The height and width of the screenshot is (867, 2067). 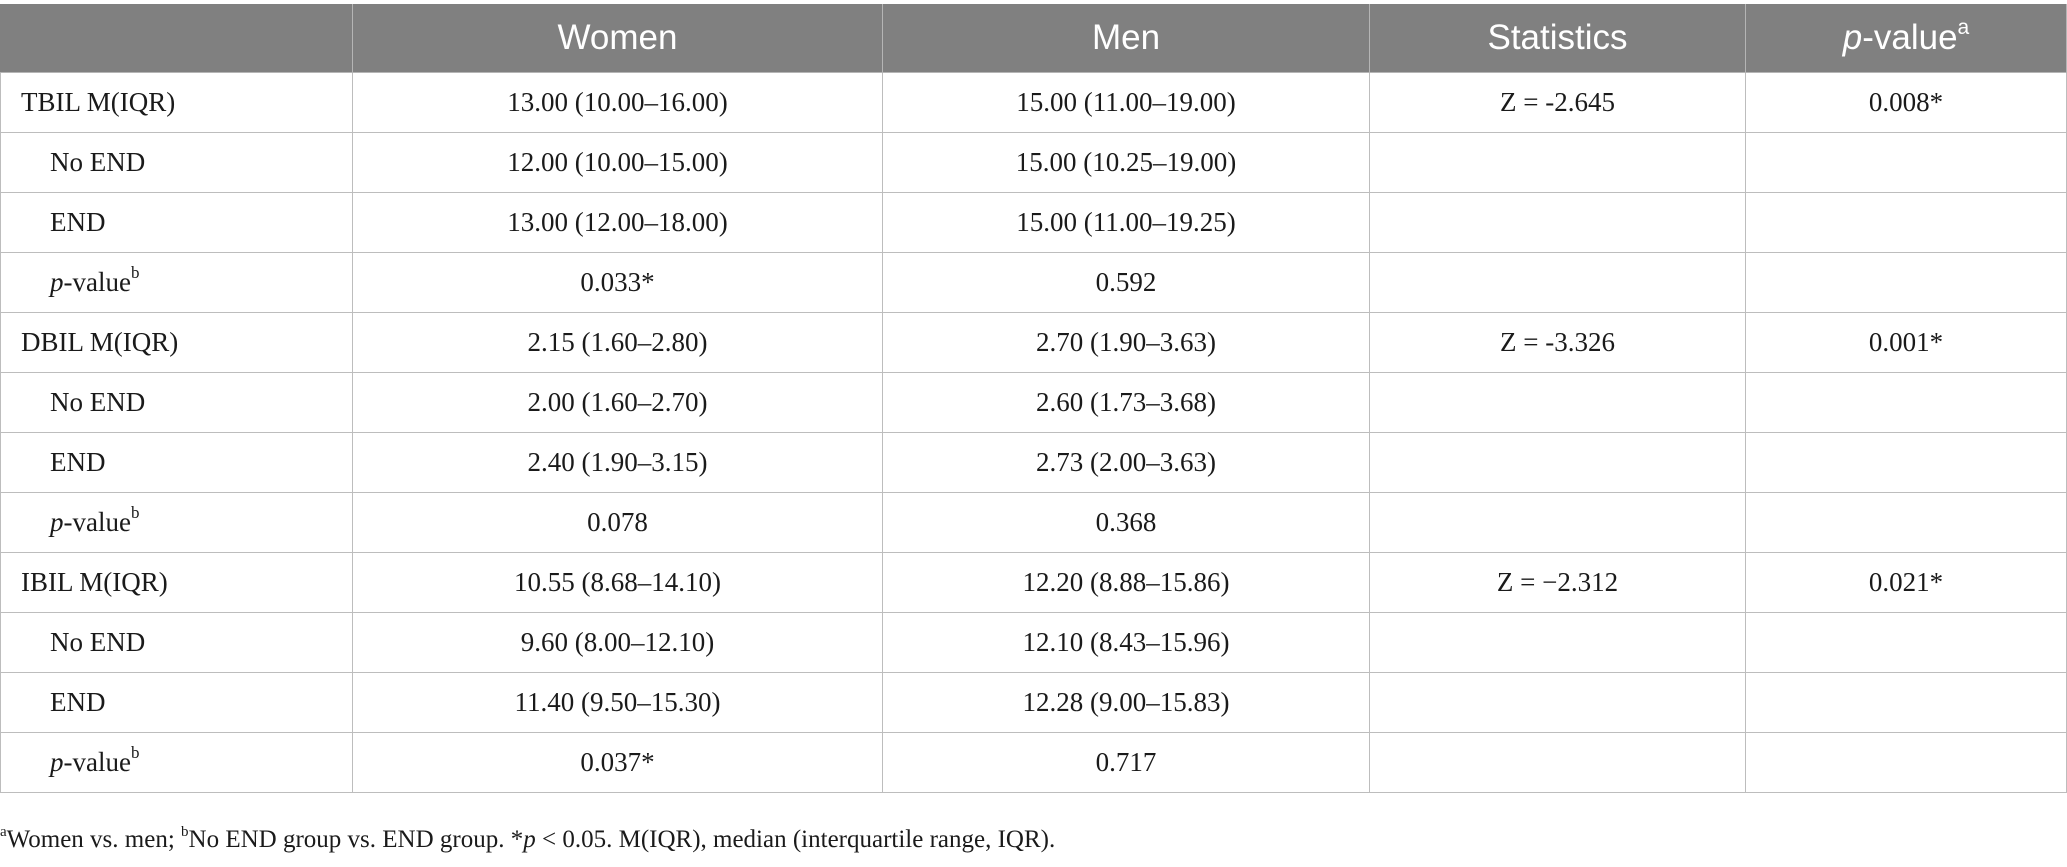 What do you see at coordinates (1906, 102) in the screenshot?
I see `p-value-cell: 0.008*` at bounding box center [1906, 102].